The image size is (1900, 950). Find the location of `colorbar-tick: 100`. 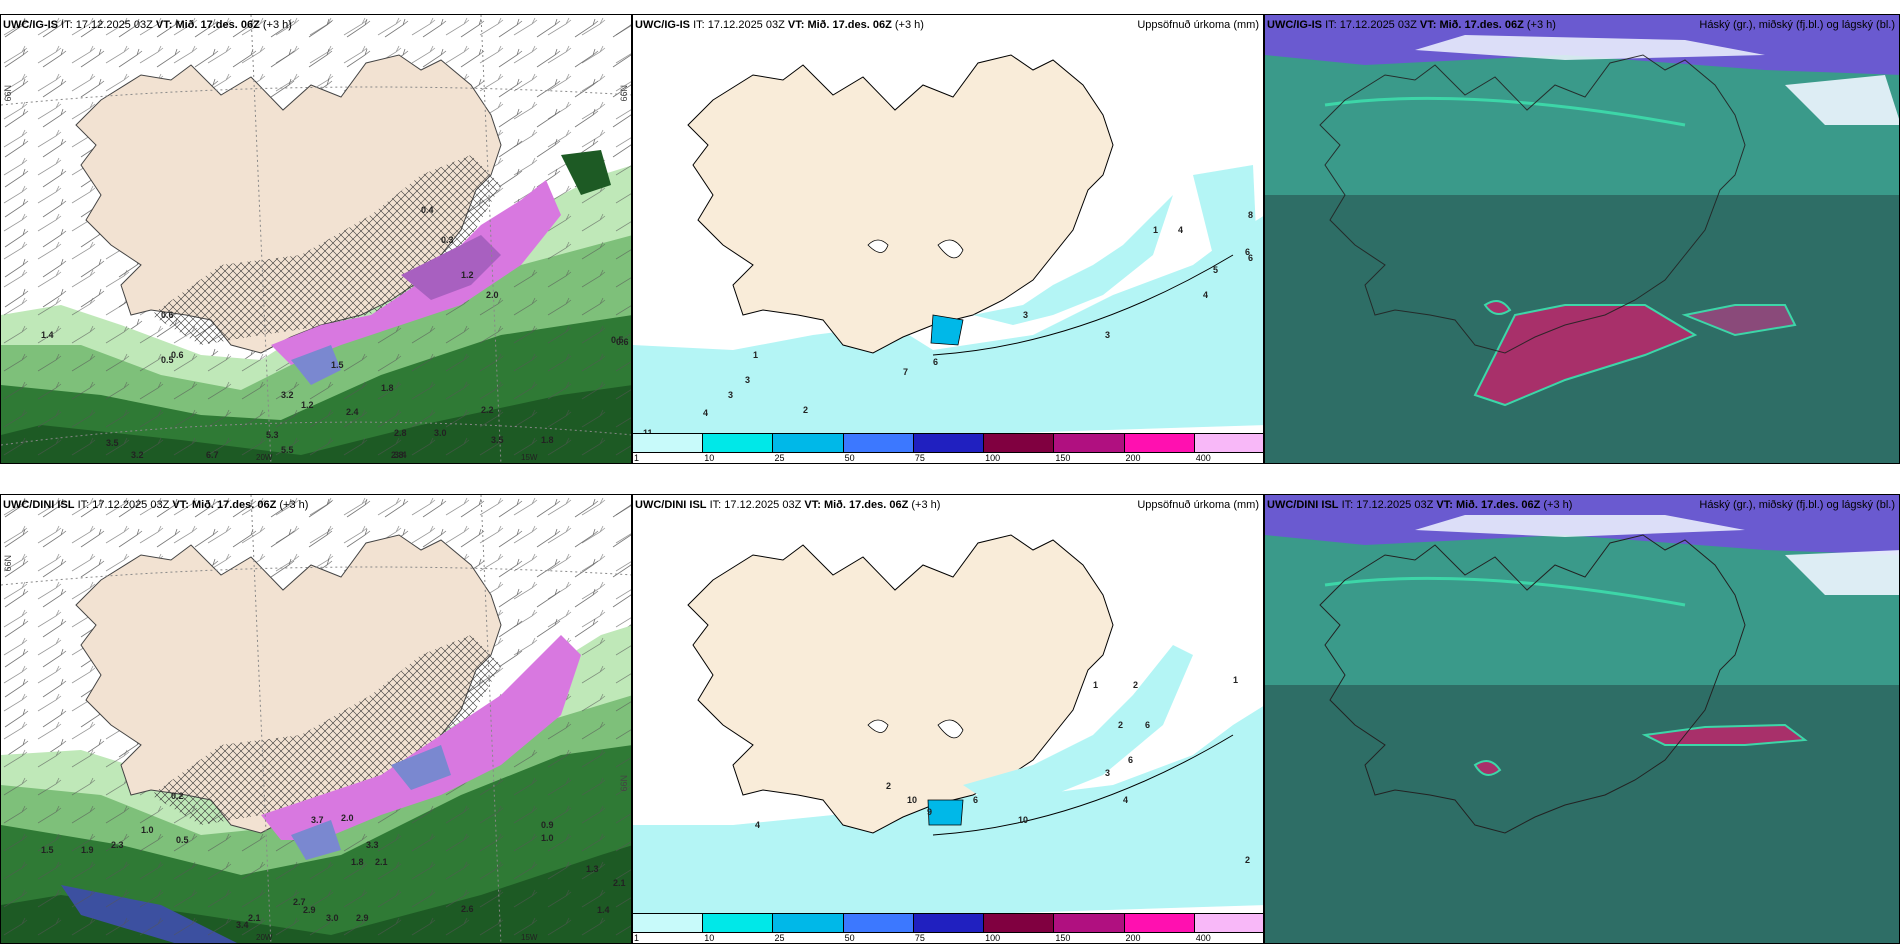

colorbar-tick: 100 is located at coordinates (993, 458).